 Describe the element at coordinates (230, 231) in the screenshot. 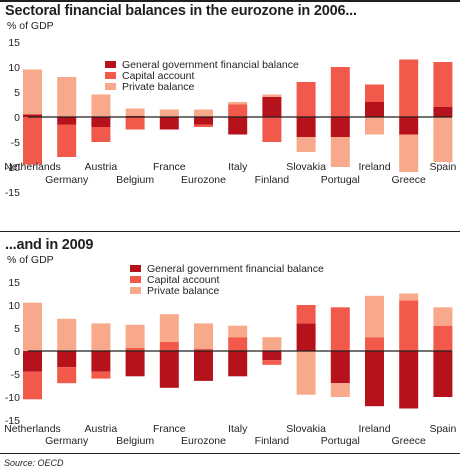

I see `section-divider` at that location.